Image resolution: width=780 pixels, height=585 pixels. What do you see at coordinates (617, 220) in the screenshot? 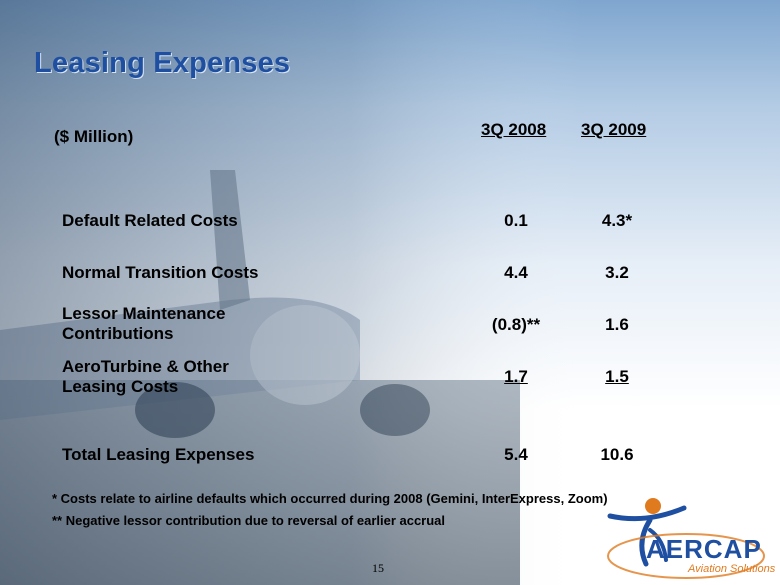
I see `value-default-related-2009: 4.3*` at bounding box center [617, 220].